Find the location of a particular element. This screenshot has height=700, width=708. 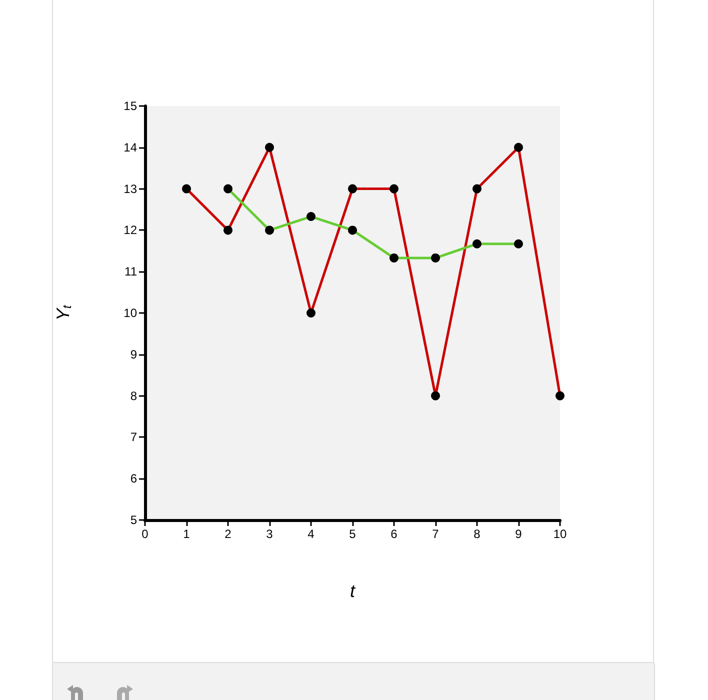

x-tick-label: 7 is located at coordinates (436, 534).